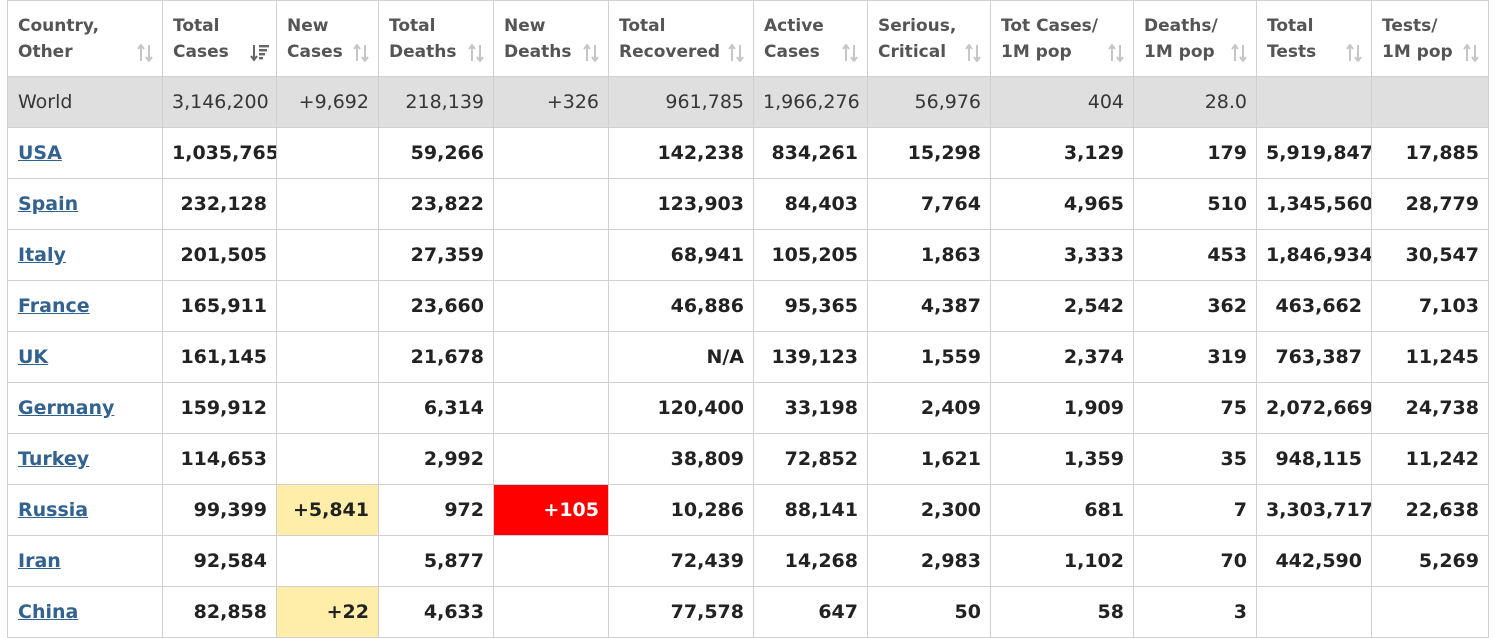  I want to click on cell-cases-per-1m: 4,965, so click(1062, 204).